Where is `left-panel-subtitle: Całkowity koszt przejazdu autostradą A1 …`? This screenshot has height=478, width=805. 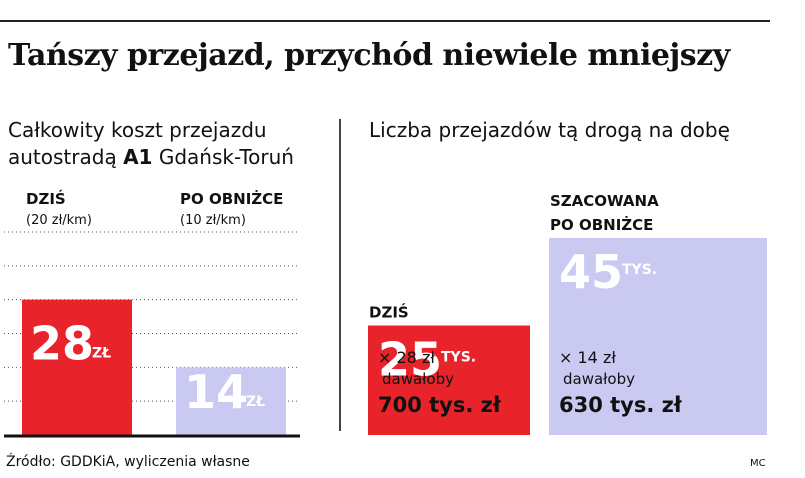
left-panel-subtitle: Całkowity koszt przejazdu autostradą A1 … is located at coordinates (151, 144).